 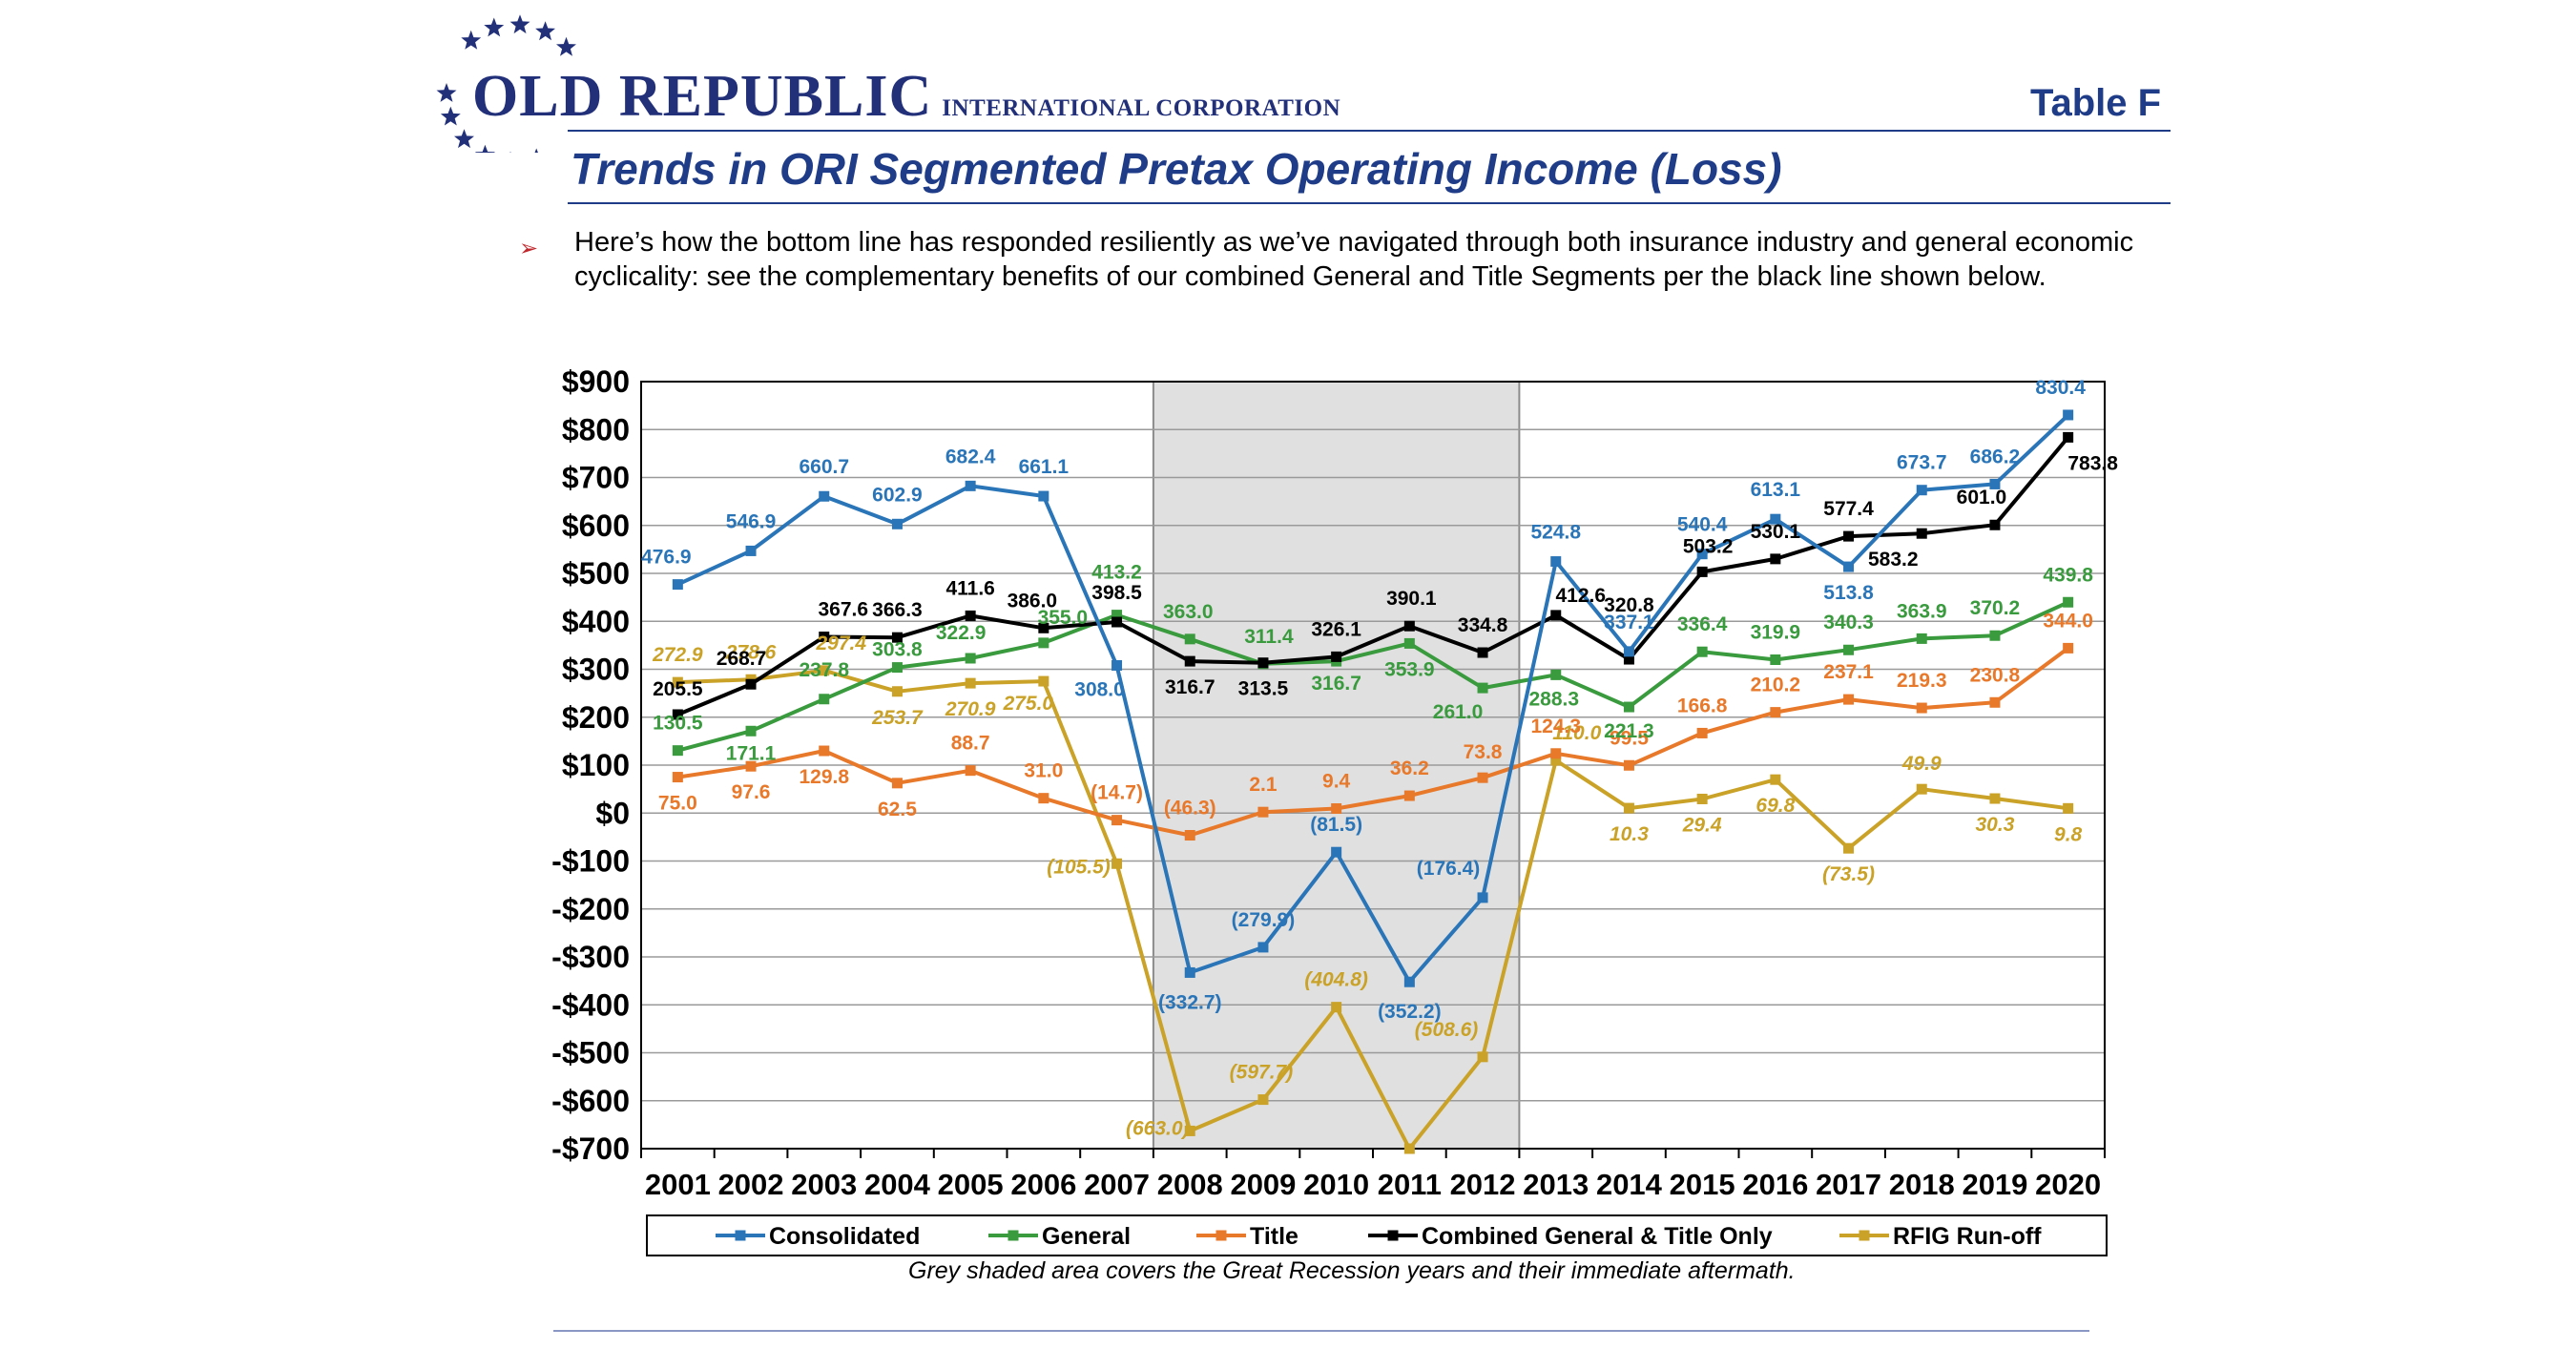 What do you see at coordinates (1776, 633) in the screenshot?
I see `data-label-general: 319.9` at bounding box center [1776, 633].